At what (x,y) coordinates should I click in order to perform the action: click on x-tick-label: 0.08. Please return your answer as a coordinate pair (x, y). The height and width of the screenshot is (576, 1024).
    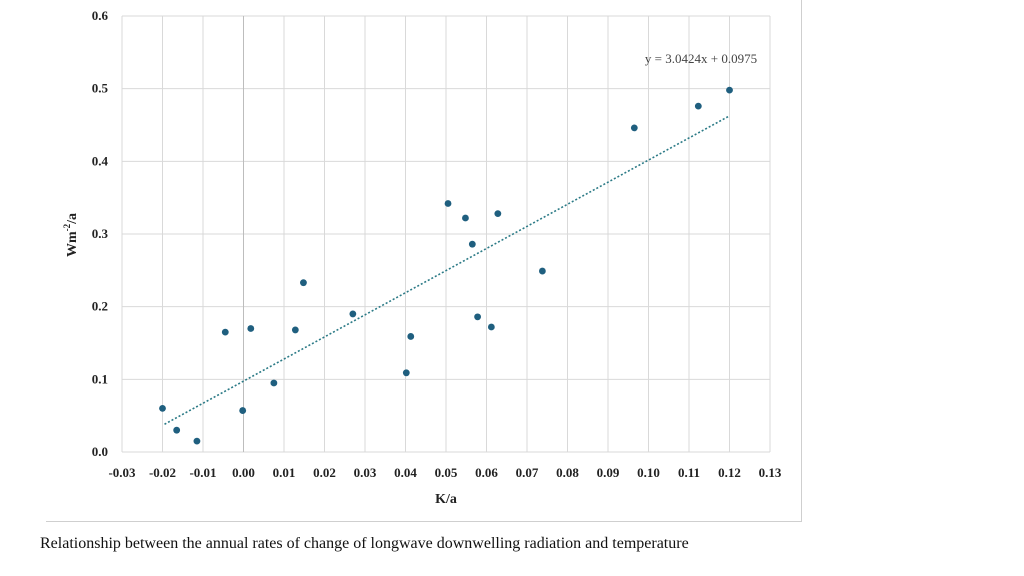
    Looking at the image, I should click on (567, 472).